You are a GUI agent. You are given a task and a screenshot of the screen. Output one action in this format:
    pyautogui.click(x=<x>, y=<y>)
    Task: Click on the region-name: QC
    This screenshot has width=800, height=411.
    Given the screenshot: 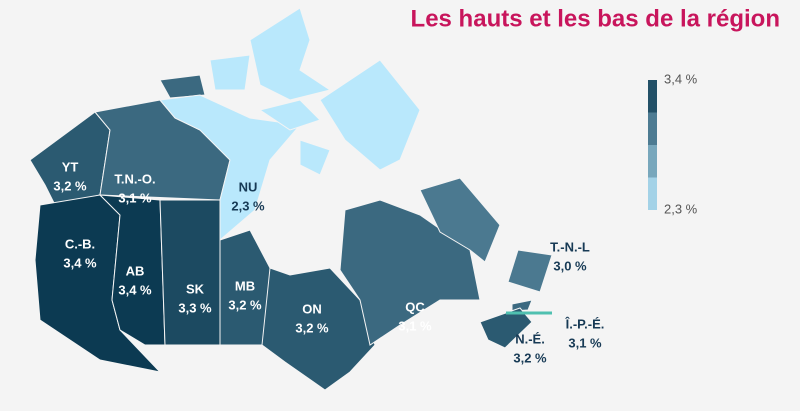 What is the action you would take?
    pyautogui.click(x=415, y=306)
    